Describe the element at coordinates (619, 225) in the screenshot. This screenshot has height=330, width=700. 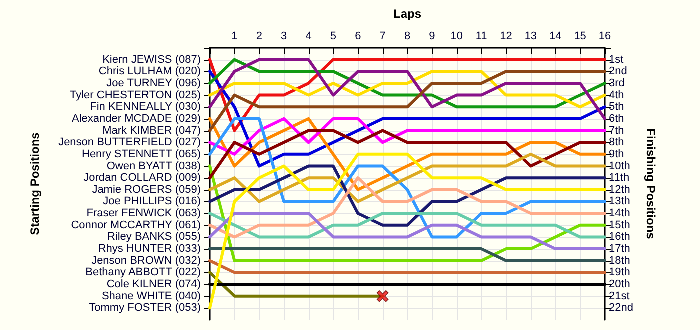
I see `y2-tick-label: 15th` at that location.